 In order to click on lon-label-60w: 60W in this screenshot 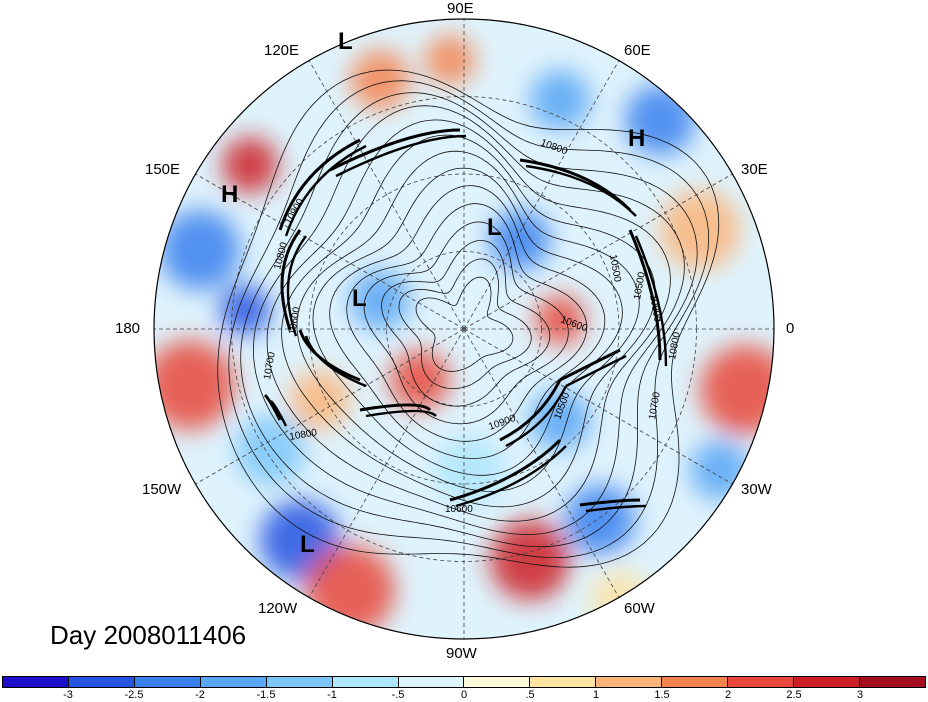, I will do `click(639, 608)`.